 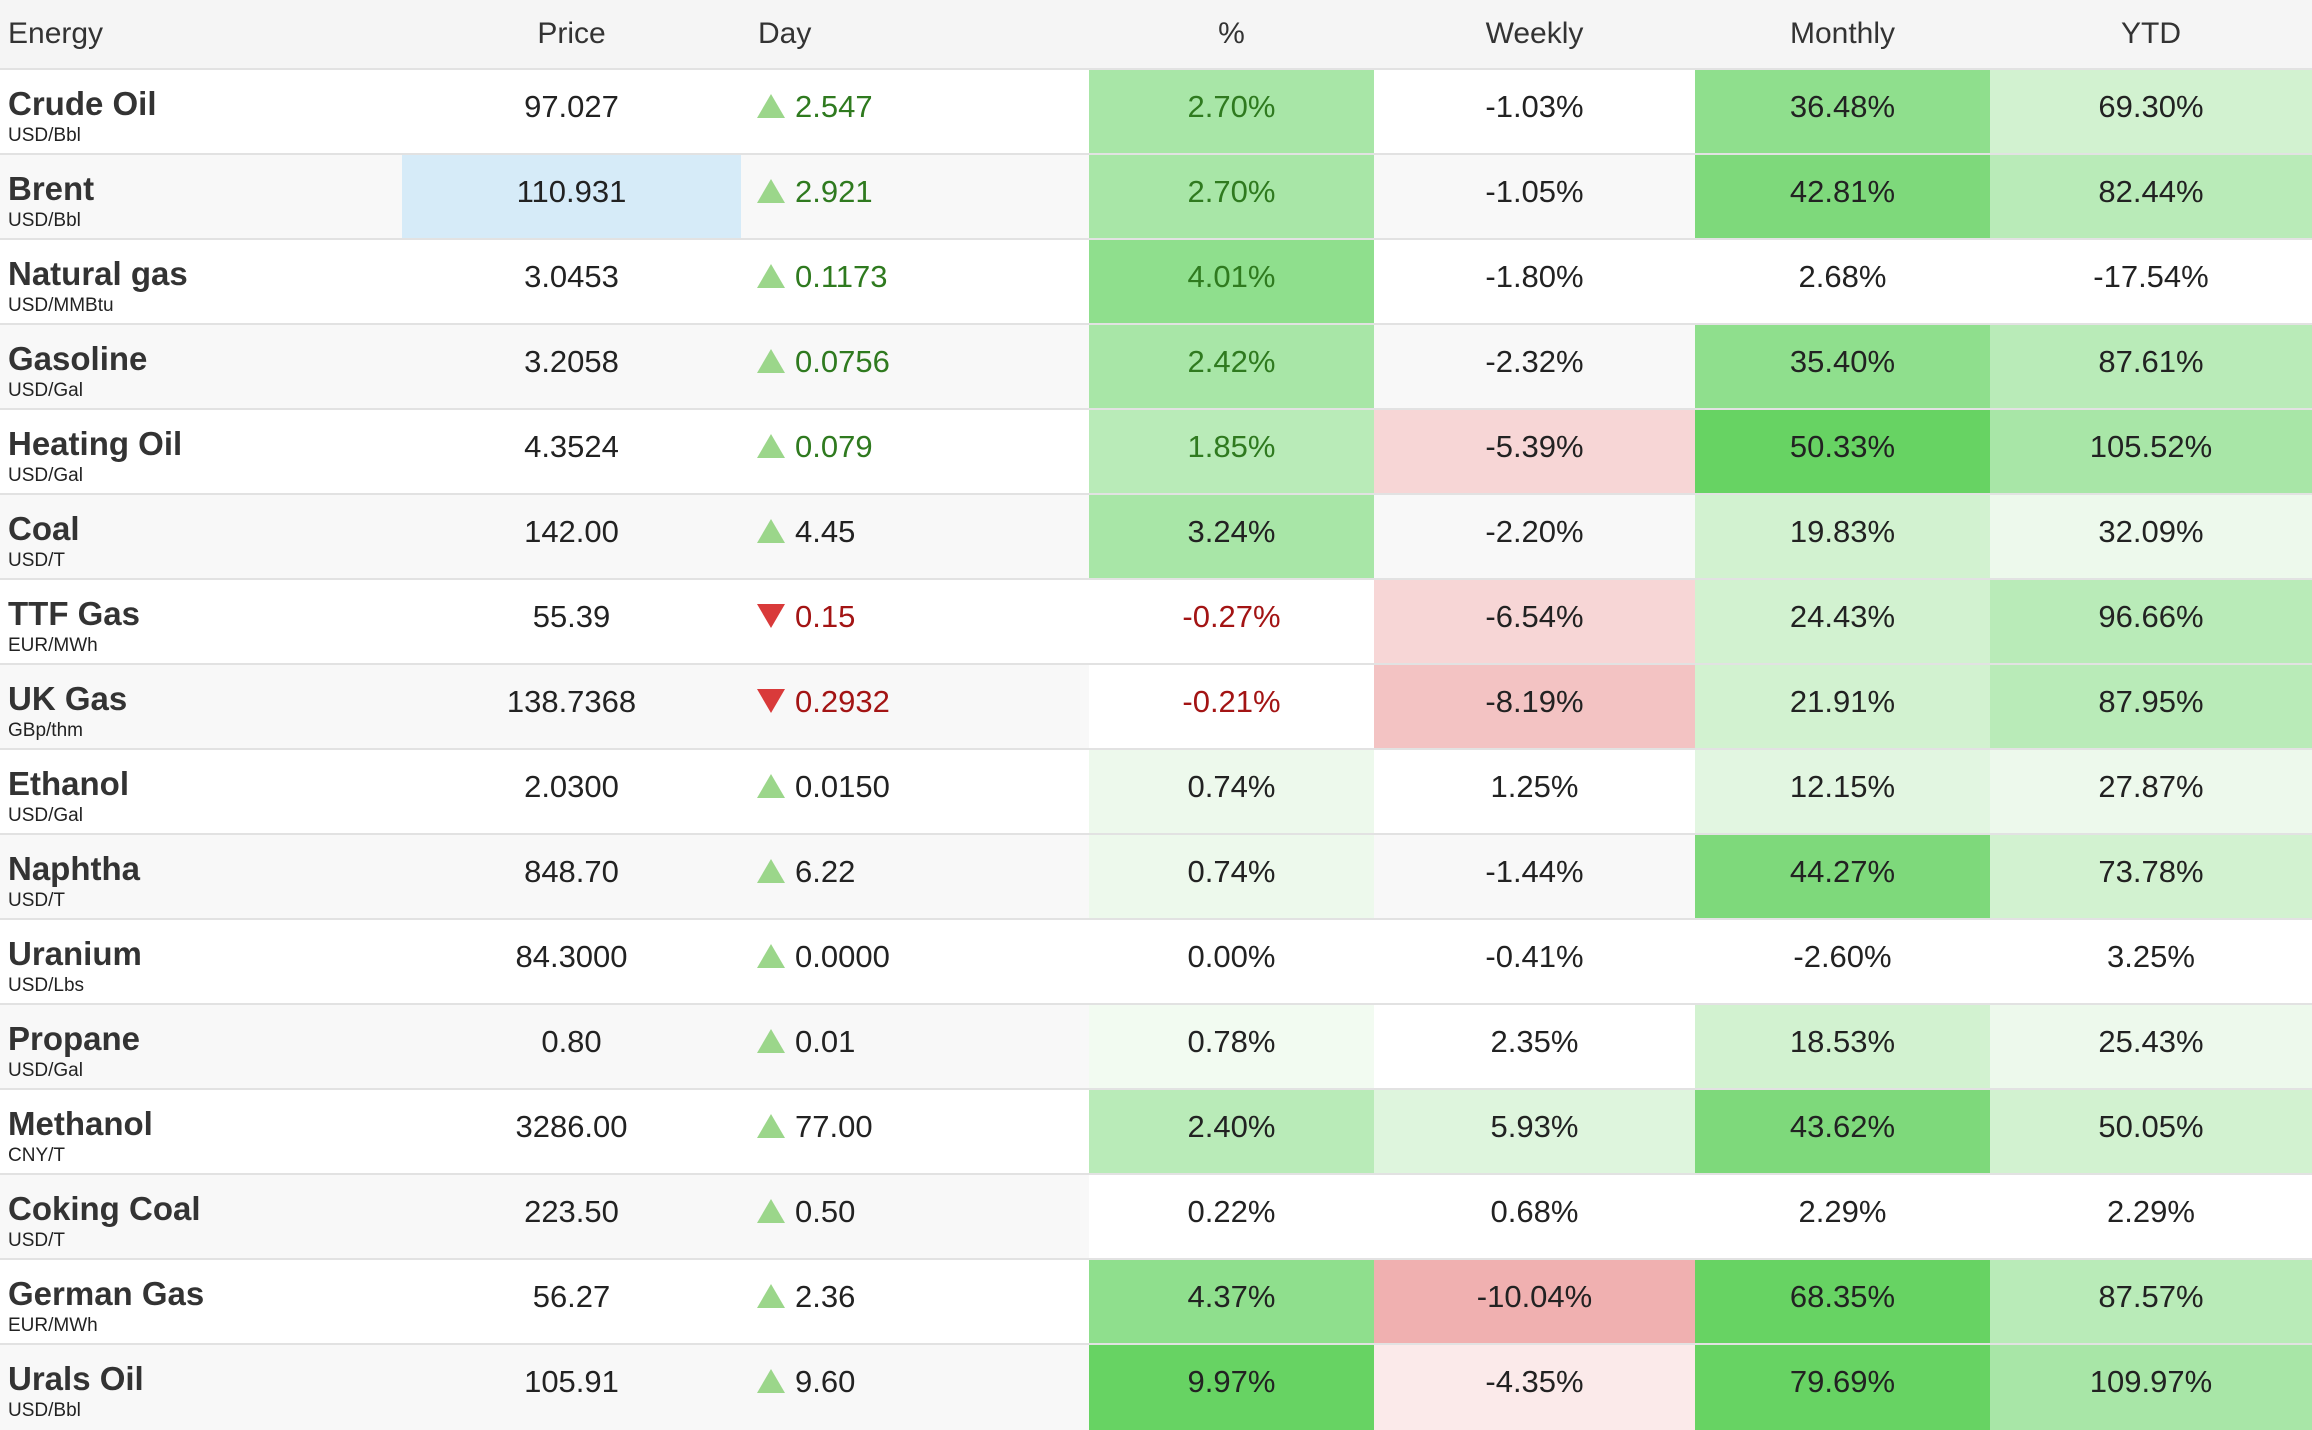 What do you see at coordinates (56, 33) in the screenshot?
I see `header-energy: Energy` at bounding box center [56, 33].